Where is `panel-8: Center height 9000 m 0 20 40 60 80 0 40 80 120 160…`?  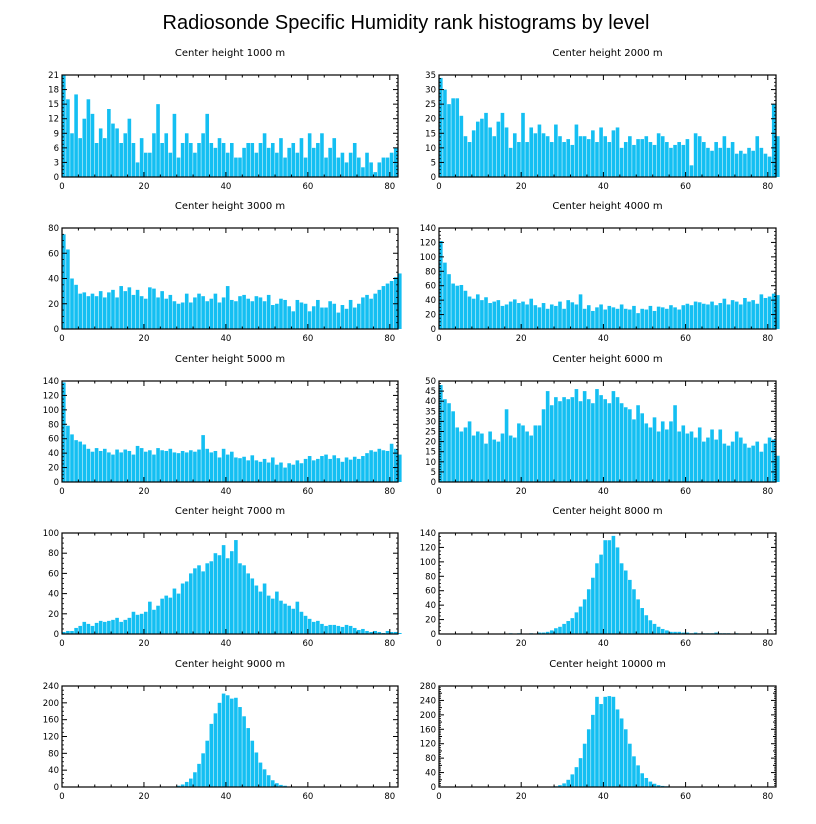
panel-8: Center height 9000 m 0 20 40 60 80 0 40 80 120 160… is located at coordinates (221, 730).